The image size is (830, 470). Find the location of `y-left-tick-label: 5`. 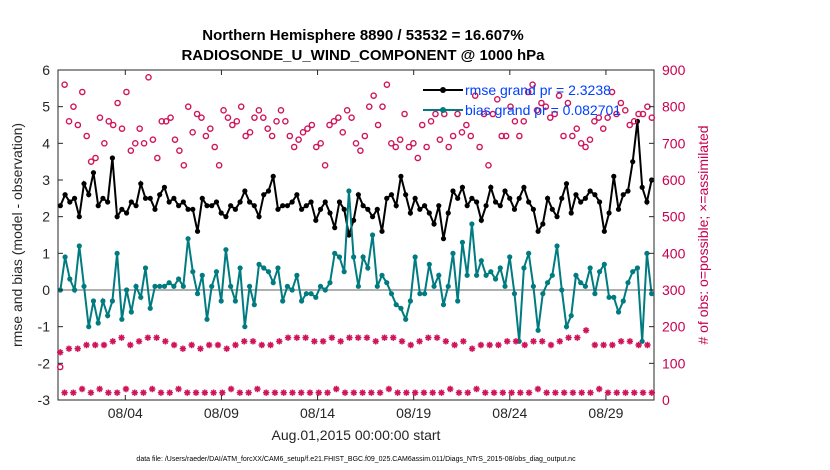

y-left-tick-label: 5 is located at coordinates (46, 107).